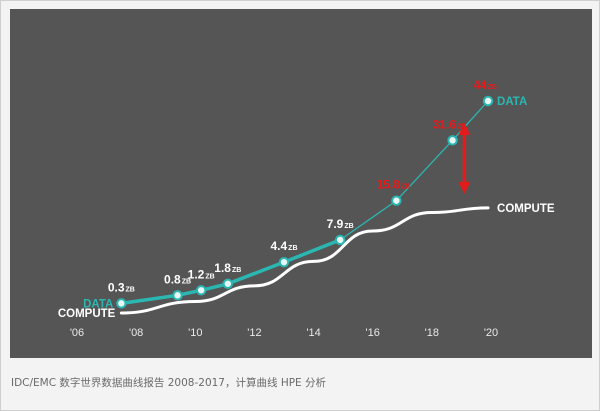 The width and height of the screenshot is (600, 411). I want to click on data-label: 1.2ZB, so click(201, 274).